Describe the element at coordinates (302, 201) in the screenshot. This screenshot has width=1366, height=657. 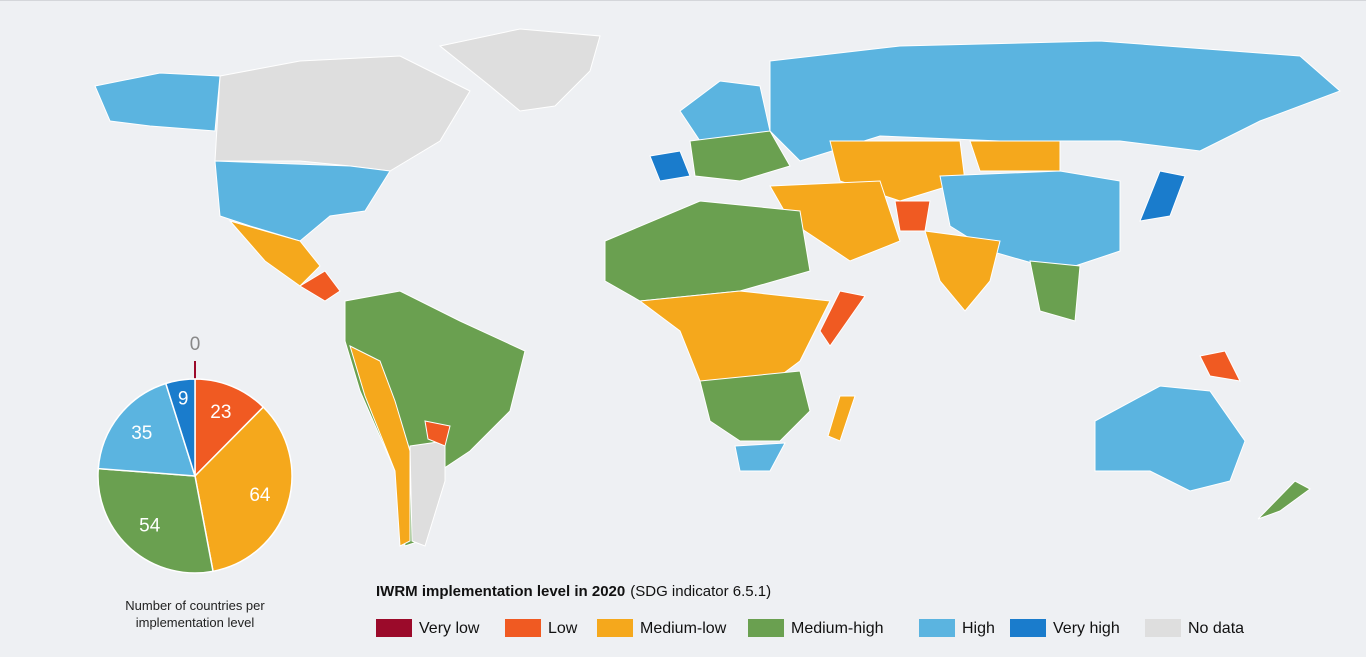
I see `usa` at that location.